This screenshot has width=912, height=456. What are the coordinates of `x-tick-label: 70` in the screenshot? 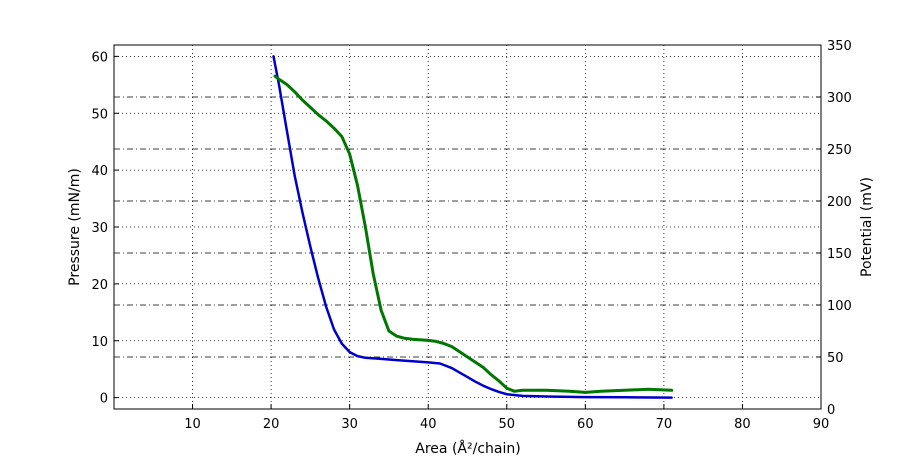 It's located at (664, 424).